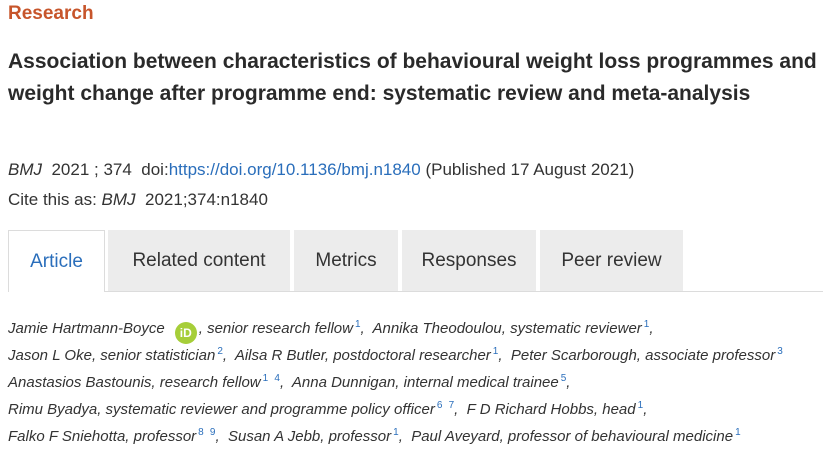  What do you see at coordinates (201, 432) in the screenshot?
I see `affiliation-link: 8` at bounding box center [201, 432].